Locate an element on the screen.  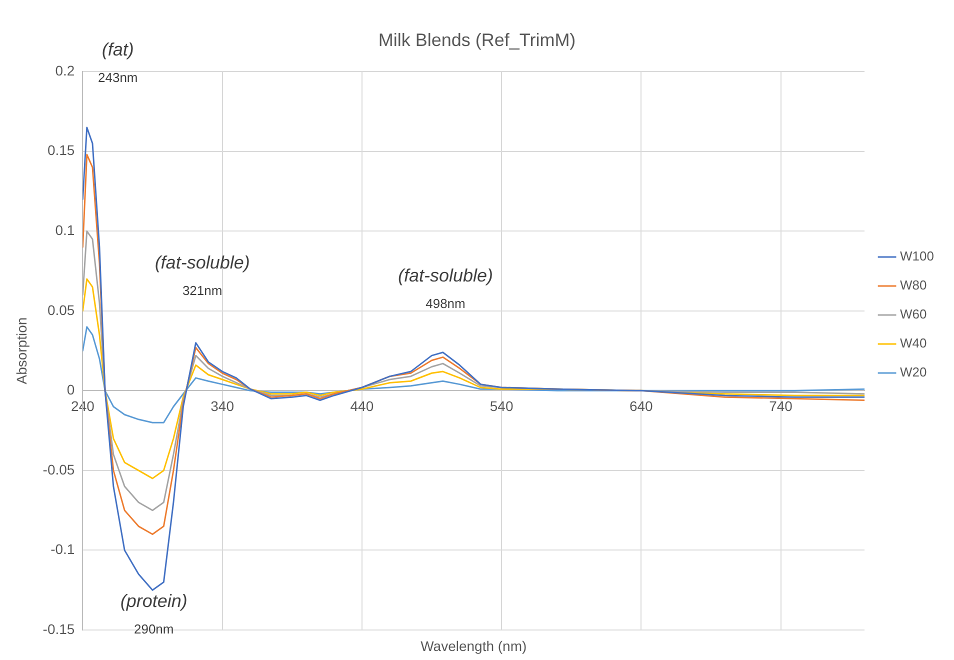
y-tick-label: -0.1 is located at coordinates (62, 549).